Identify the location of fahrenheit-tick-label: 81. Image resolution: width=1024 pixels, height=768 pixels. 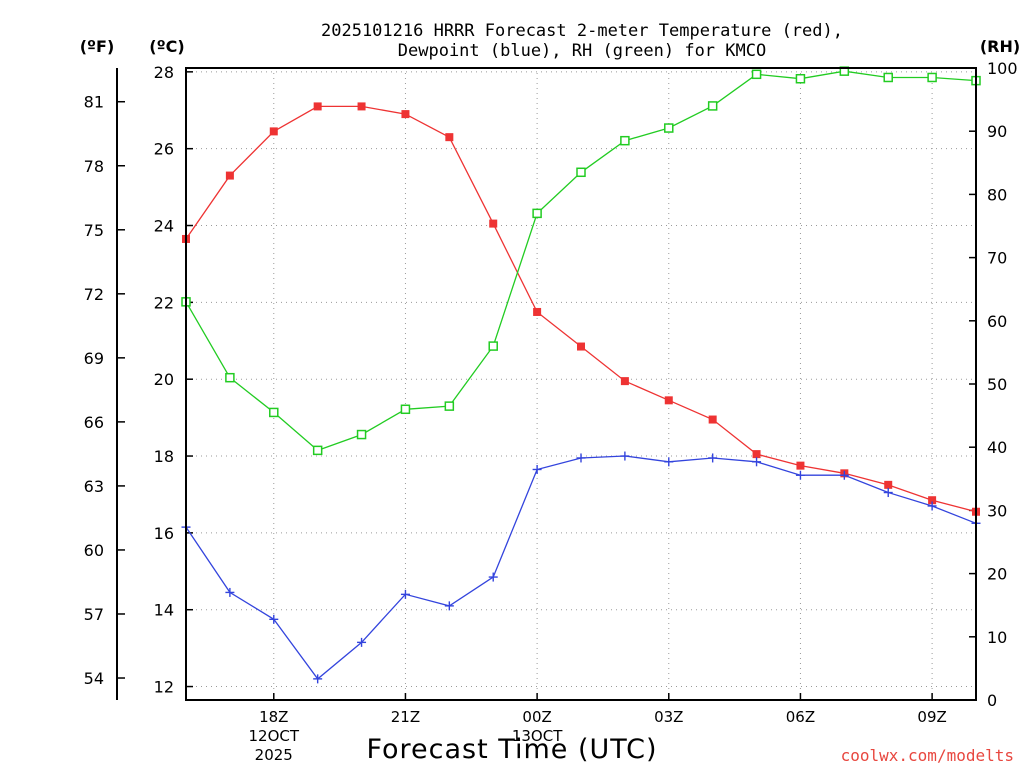
(94, 102).